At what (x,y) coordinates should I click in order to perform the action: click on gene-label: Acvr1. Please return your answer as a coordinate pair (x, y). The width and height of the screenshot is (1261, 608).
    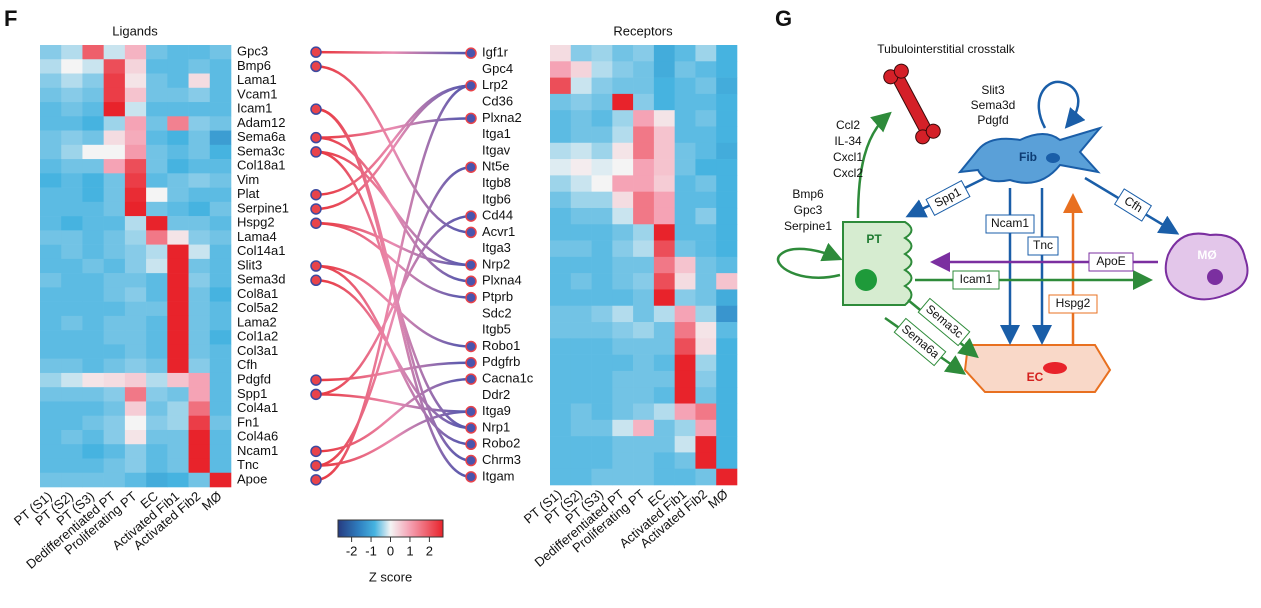
    Looking at the image, I should click on (498, 231).